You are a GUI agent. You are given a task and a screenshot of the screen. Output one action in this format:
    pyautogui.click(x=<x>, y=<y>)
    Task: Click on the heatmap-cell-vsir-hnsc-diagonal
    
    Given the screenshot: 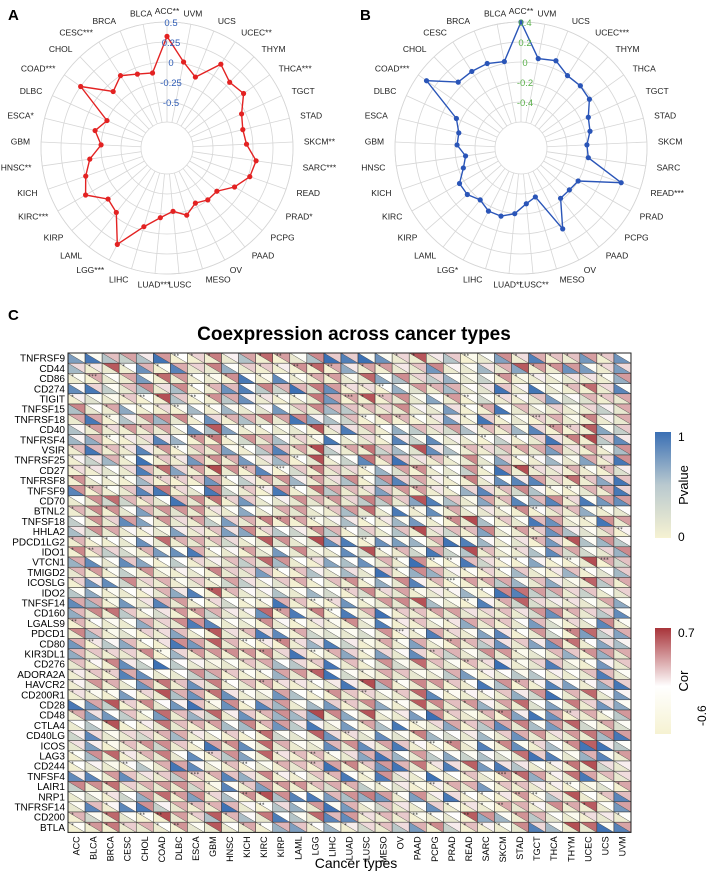 What is the action you would take?
    pyautogui.click(x=230, y=450)
    